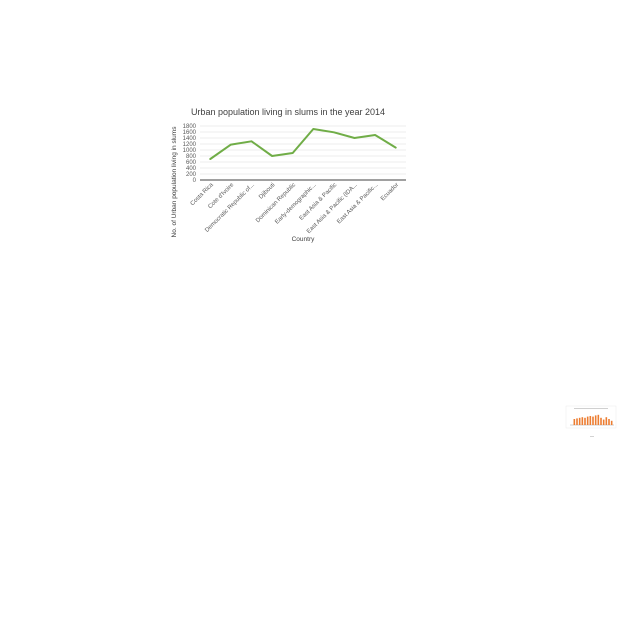 The image size is (640, 640). Describe the element at coordinates (319, 202) in the screenshot. I see `x-tick-label: East Asia & Pacific` at that location.